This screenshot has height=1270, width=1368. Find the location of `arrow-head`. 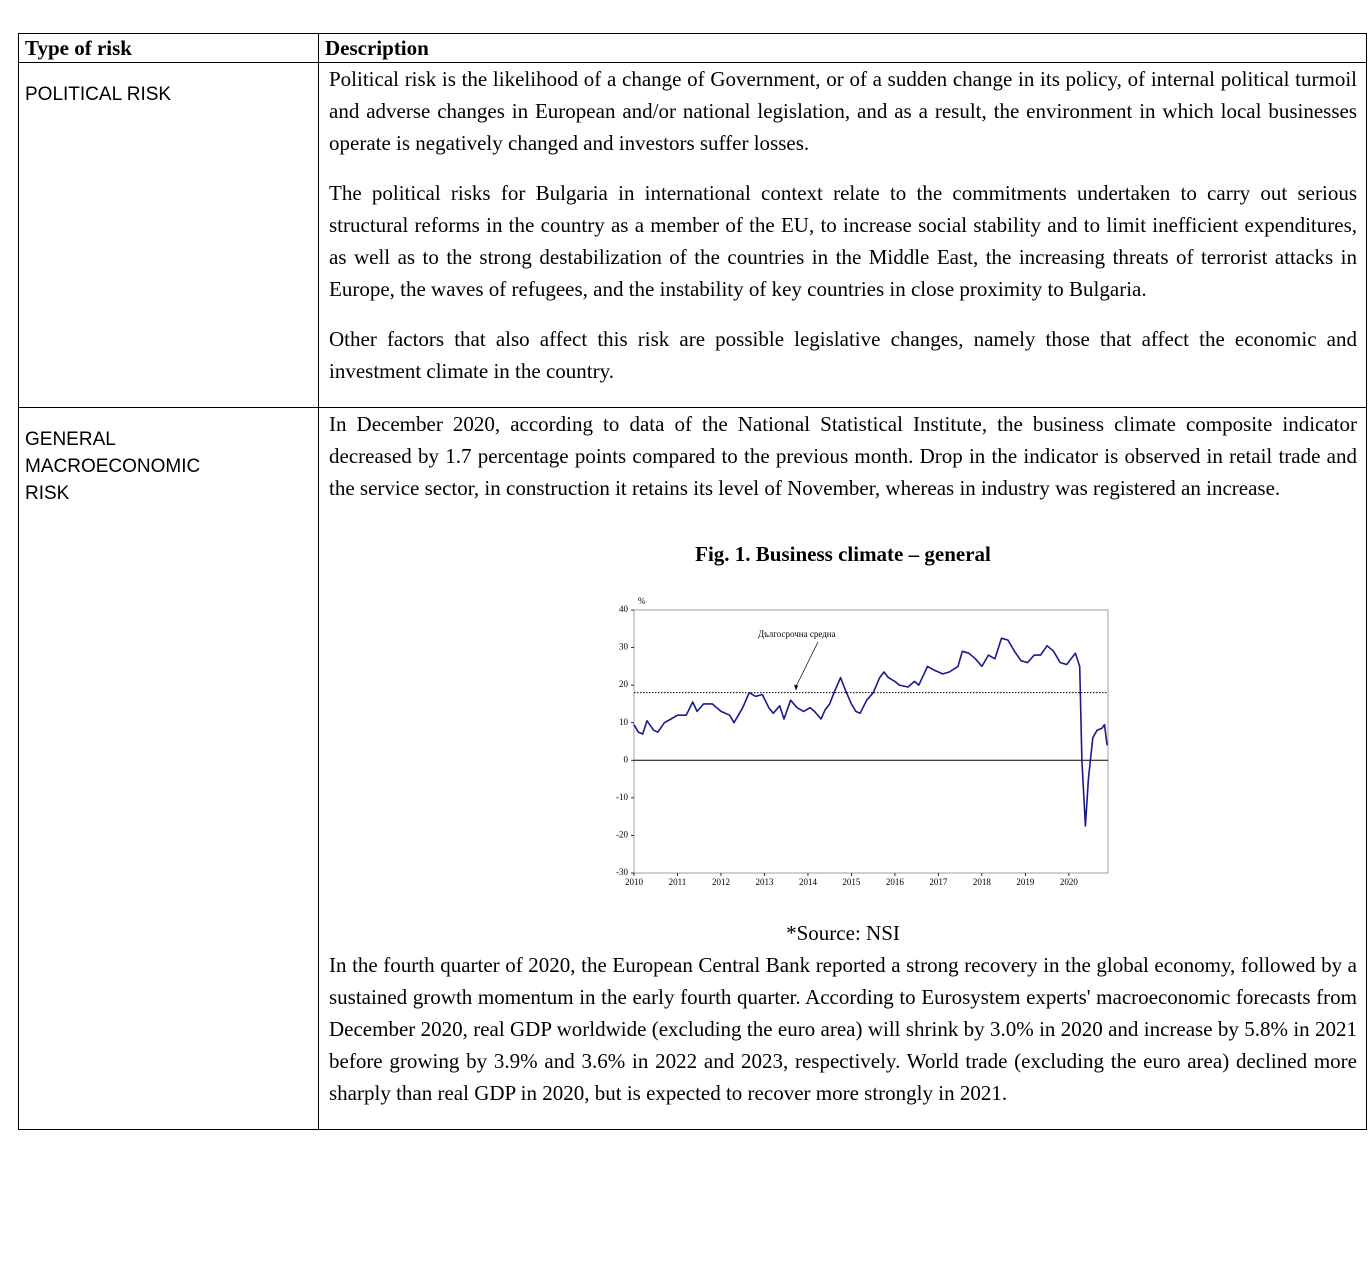

arrow-head is located at coordinates (796, 687).